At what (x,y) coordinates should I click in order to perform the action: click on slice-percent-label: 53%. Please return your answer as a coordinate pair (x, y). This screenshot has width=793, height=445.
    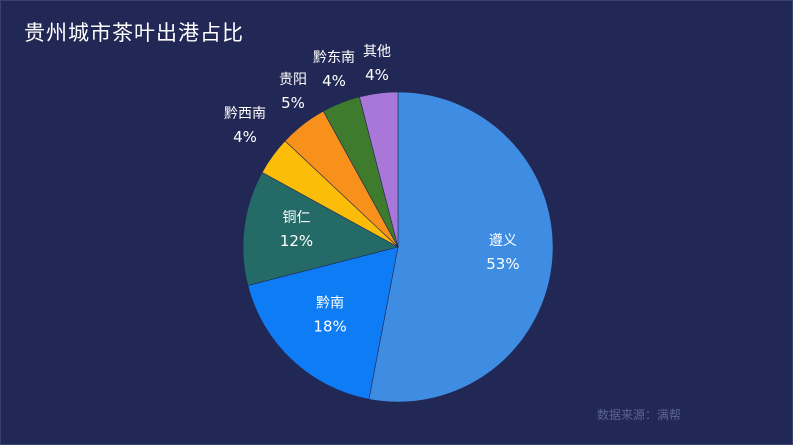
    Looking at the image, I should click on (502, 264).